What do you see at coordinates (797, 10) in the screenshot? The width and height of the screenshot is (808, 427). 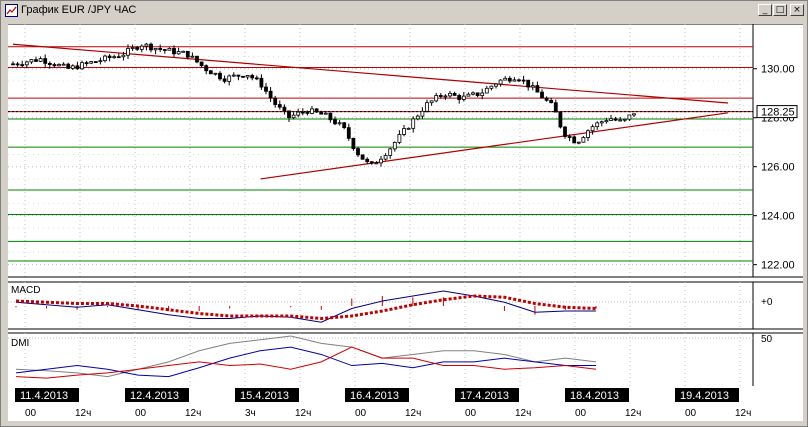 I see `close-button: ×` at bounding box center [797, 10].